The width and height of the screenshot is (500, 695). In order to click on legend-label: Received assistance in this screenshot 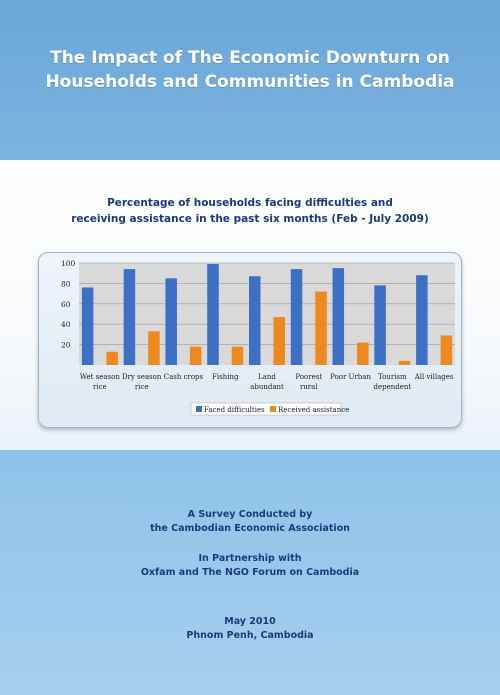, I will do `click(313, 410)`.